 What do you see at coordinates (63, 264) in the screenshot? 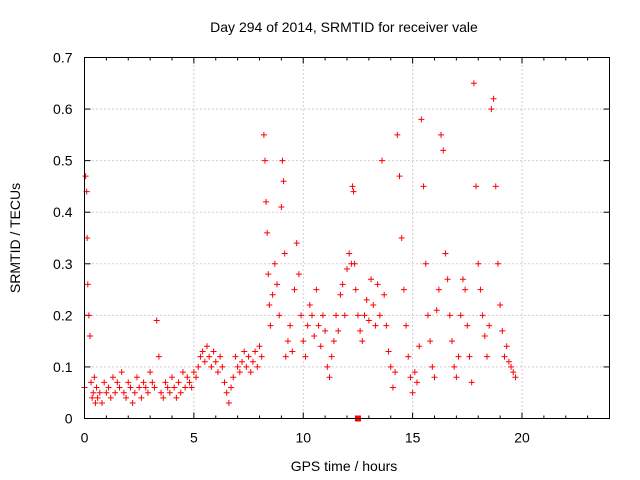
I see `y-tick-label: 0.3` at bounding box center [63, 264].